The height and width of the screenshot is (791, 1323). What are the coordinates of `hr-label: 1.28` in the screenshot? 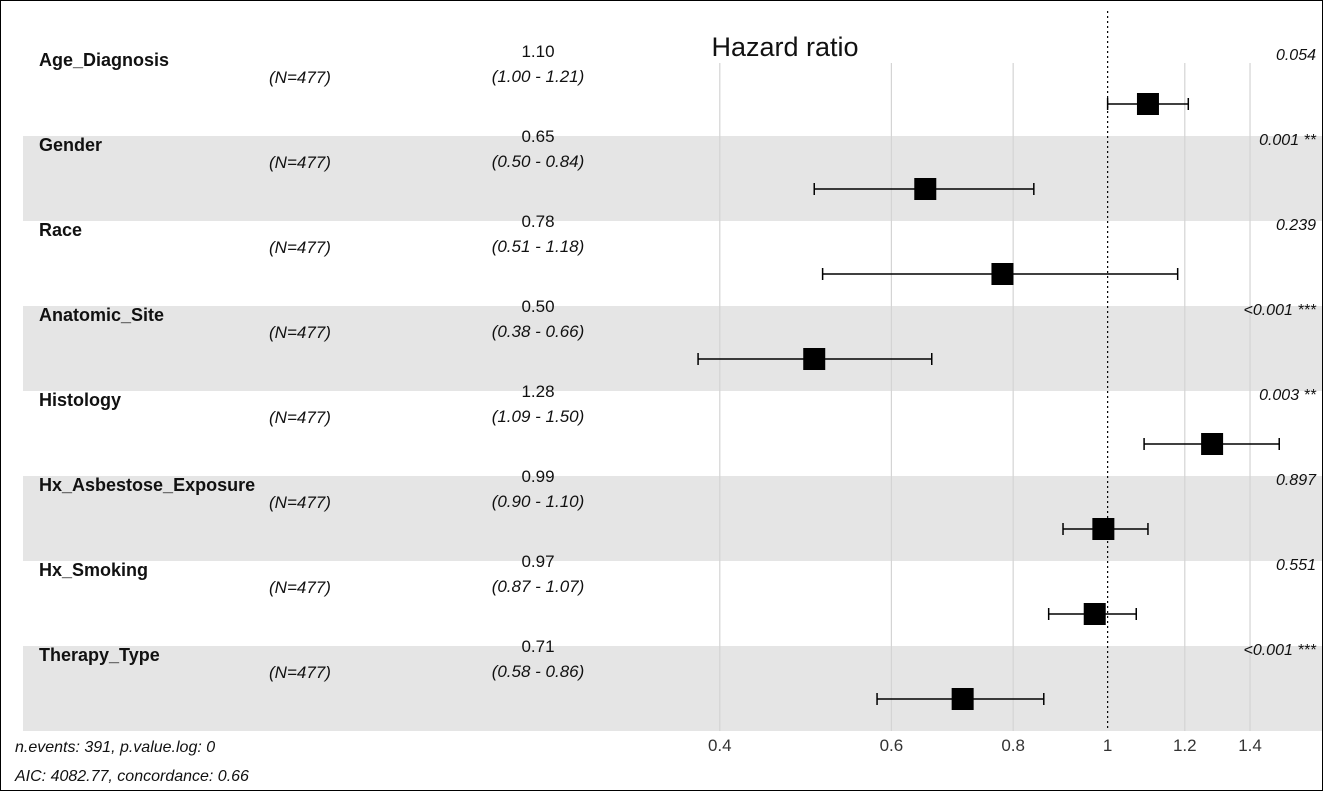 It's located at (537, 391).